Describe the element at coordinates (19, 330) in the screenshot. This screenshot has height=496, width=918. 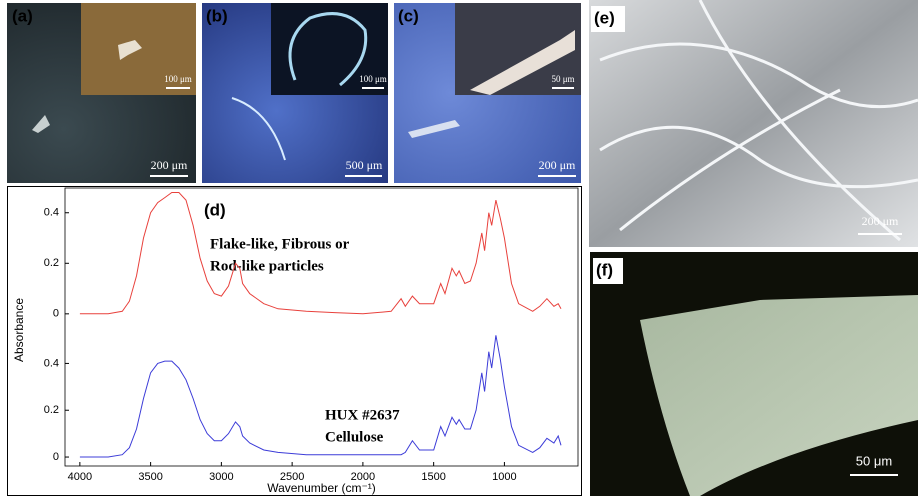
I see `y-axis-label: Absorbance` at that location.